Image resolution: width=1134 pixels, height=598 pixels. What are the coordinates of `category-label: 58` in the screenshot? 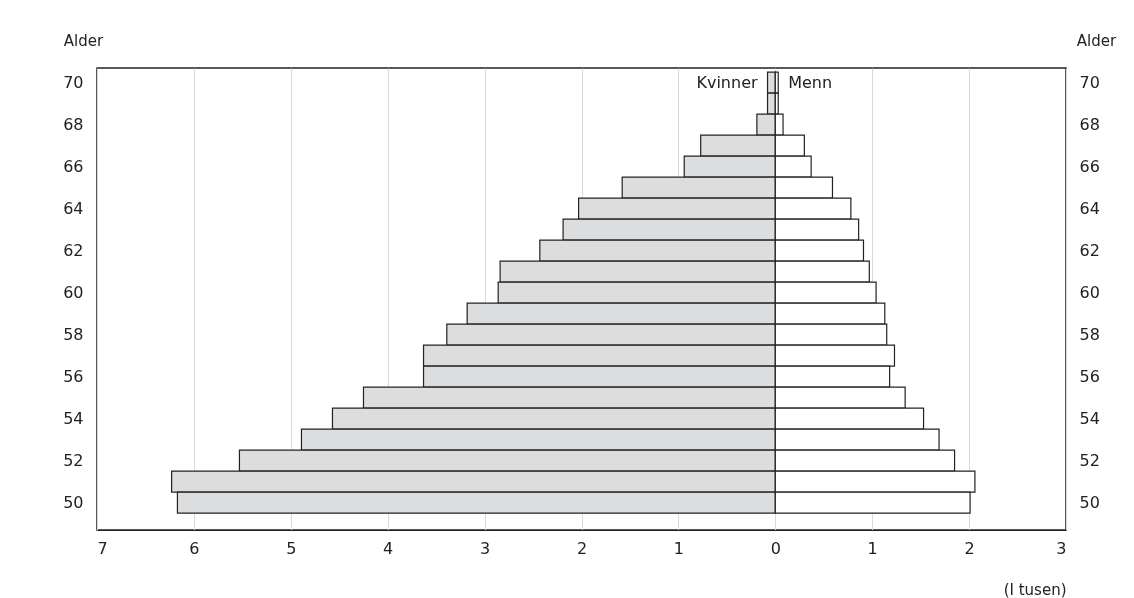 It's located at (73, 334).